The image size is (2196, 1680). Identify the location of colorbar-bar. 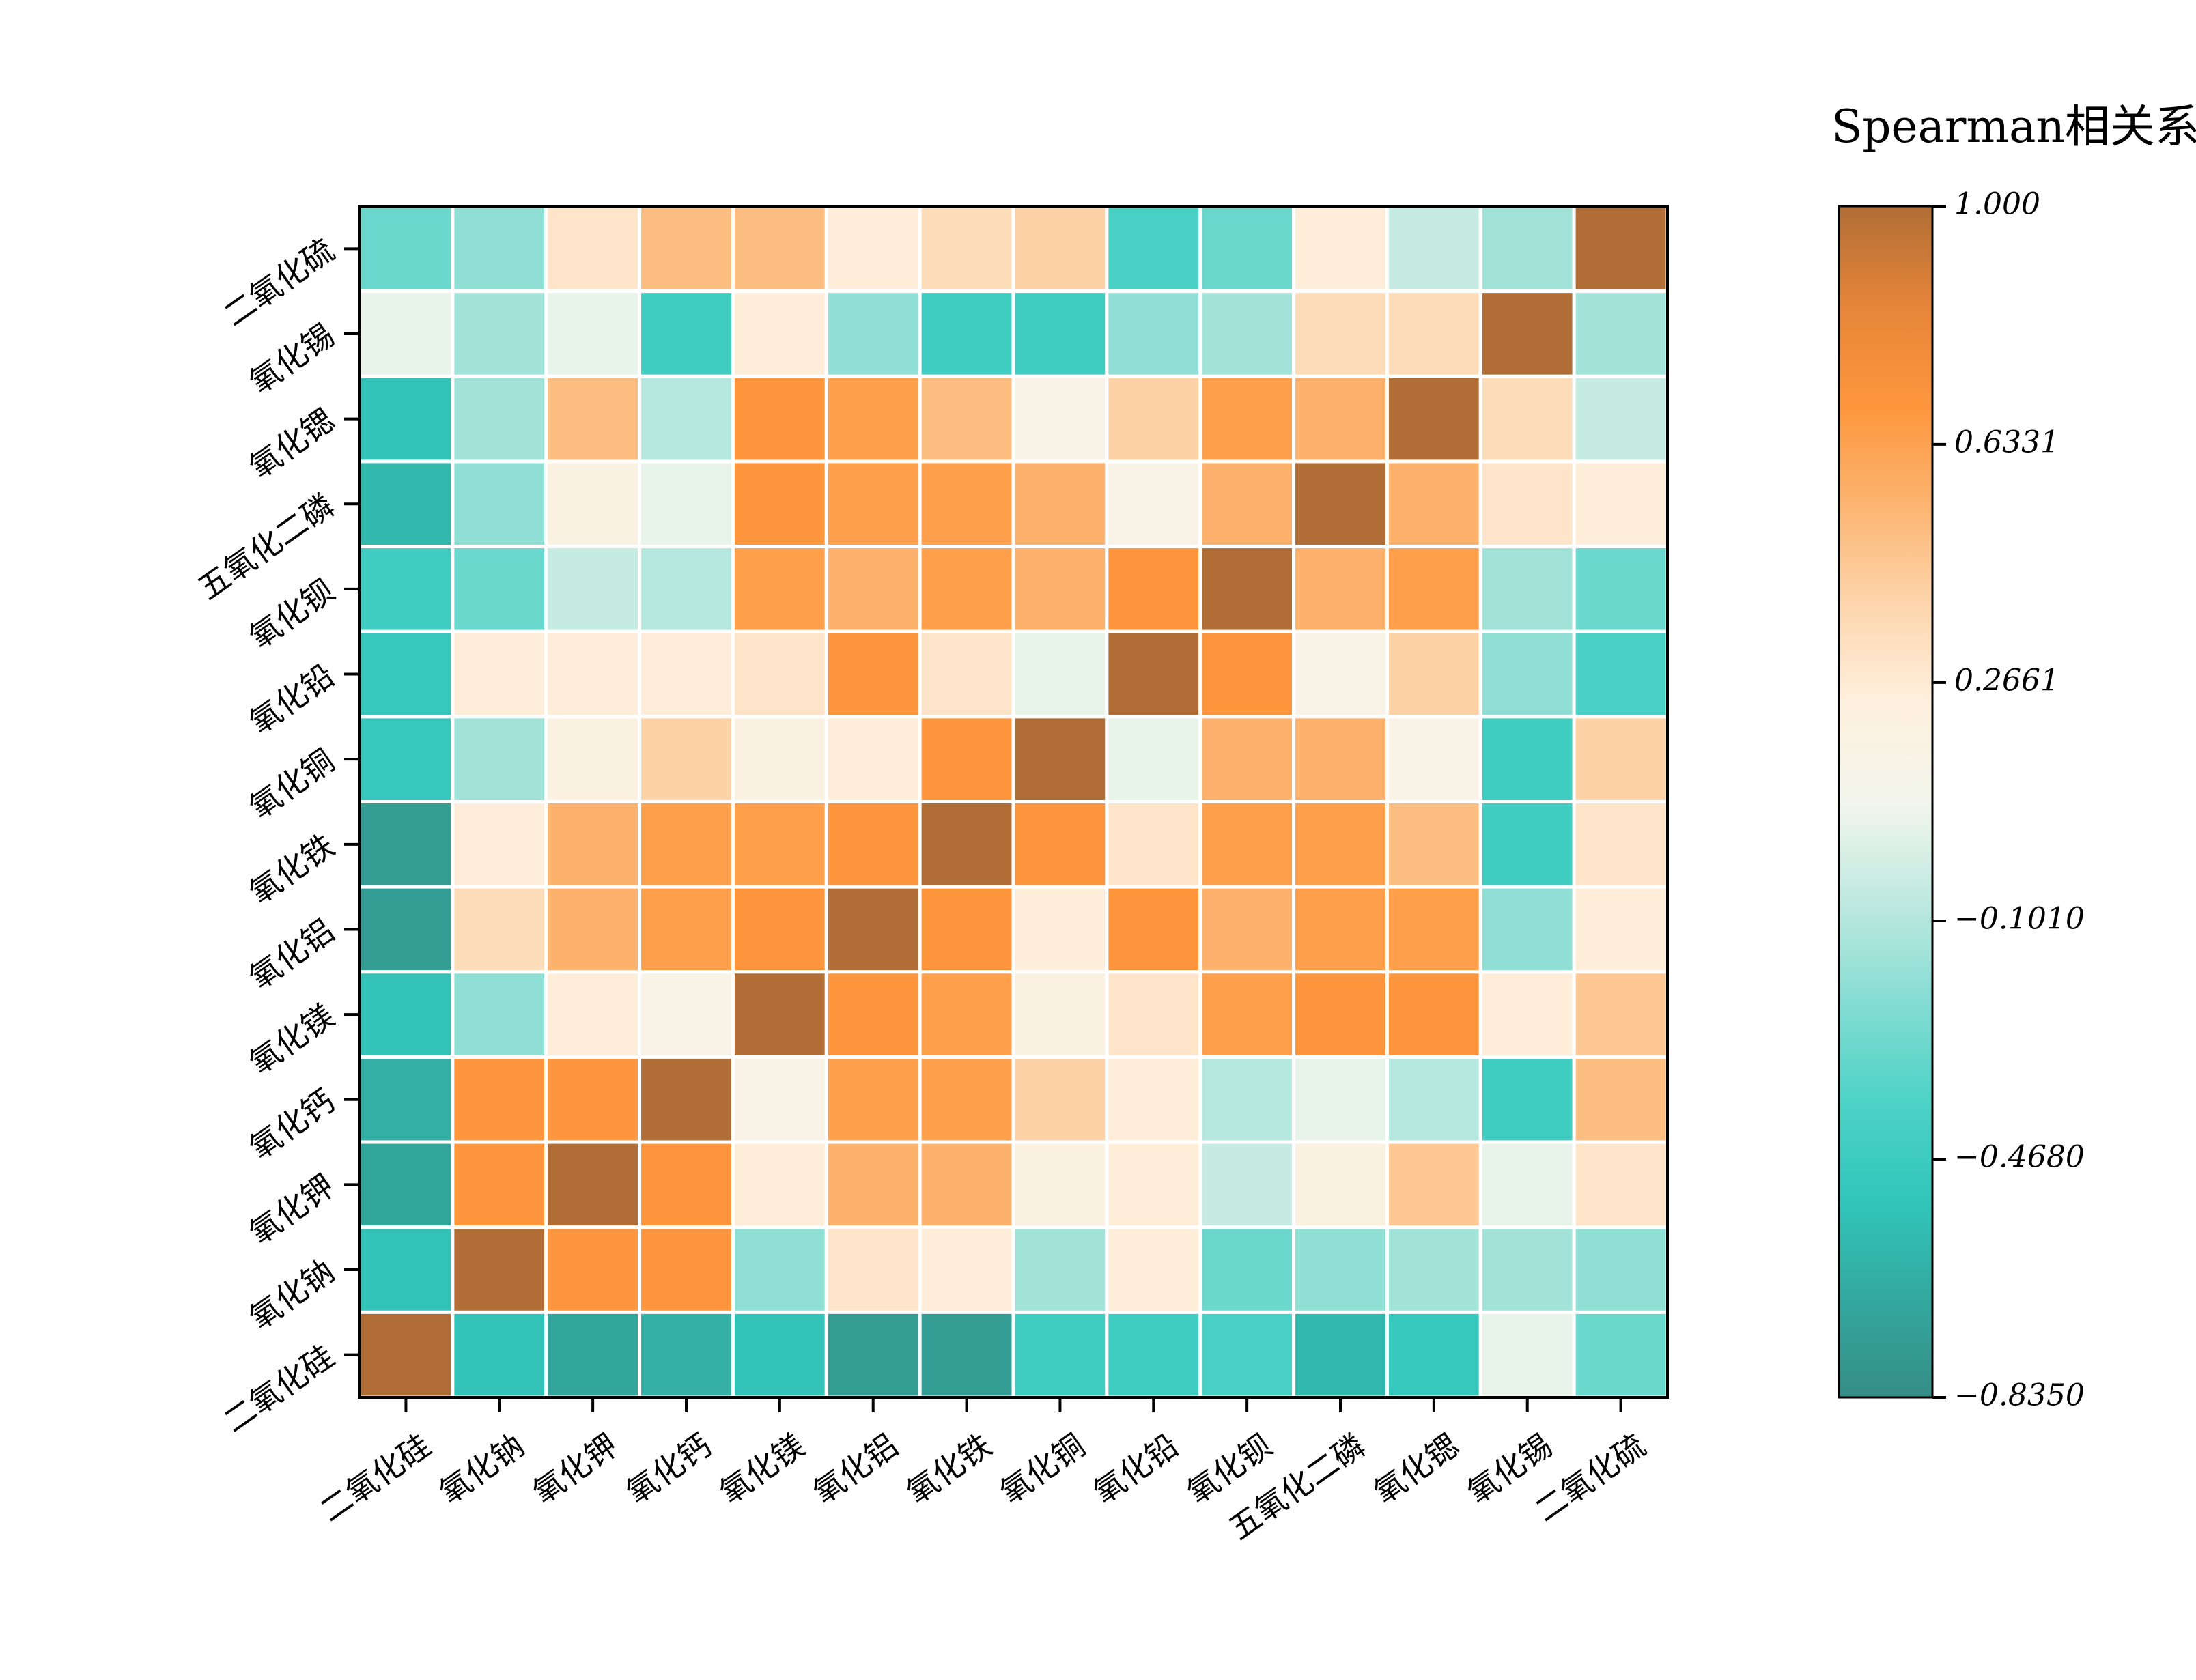
(1886, 802).